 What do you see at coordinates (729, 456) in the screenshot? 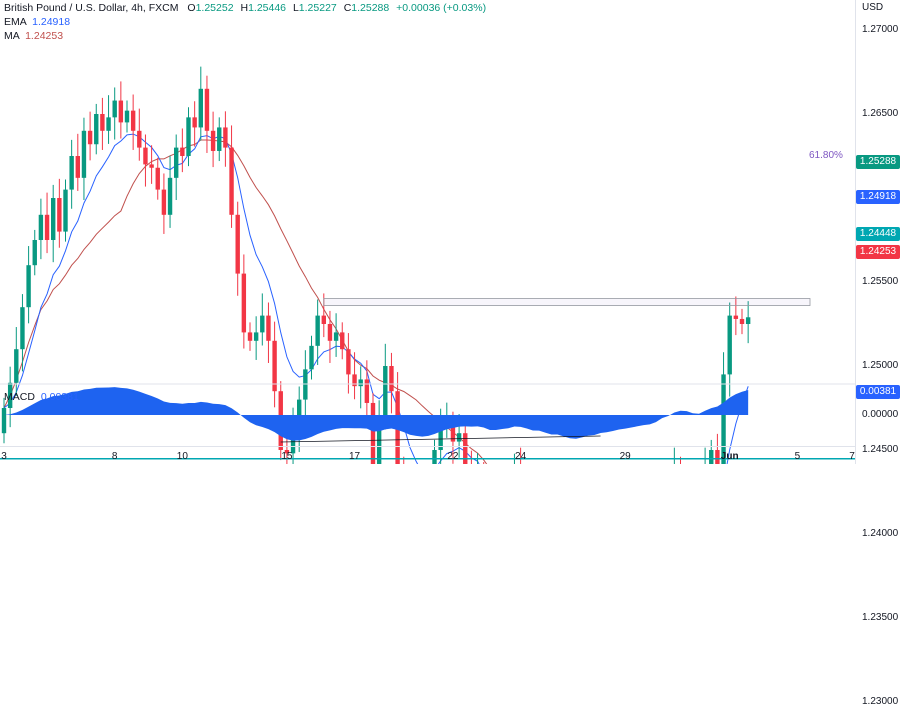
I see `time-tick: Jun` at bounding box center [729, 456].